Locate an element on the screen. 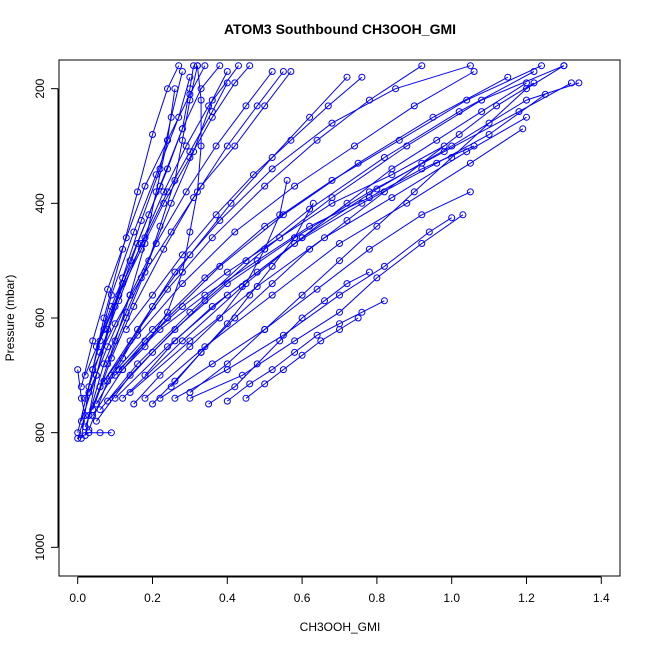  y-axis: 200 400 600 800 1000 is located at coordinates (46, 319).